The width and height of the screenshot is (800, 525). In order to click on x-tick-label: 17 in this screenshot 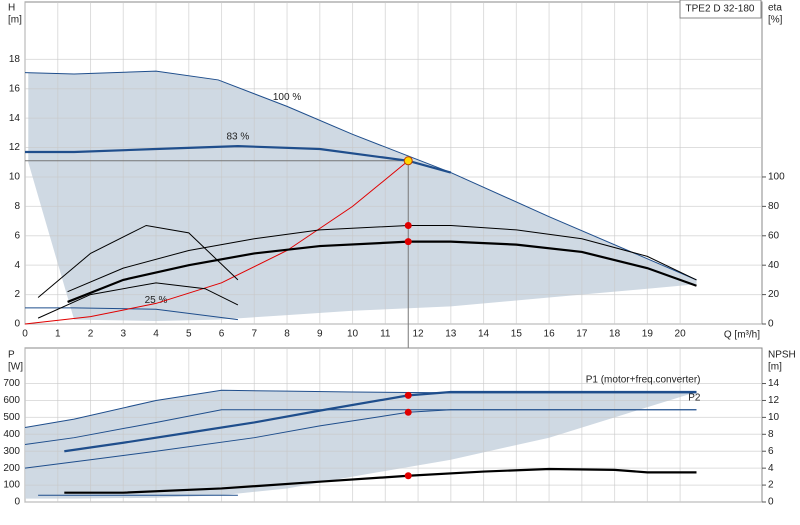, I will do `click(582, 334)`.